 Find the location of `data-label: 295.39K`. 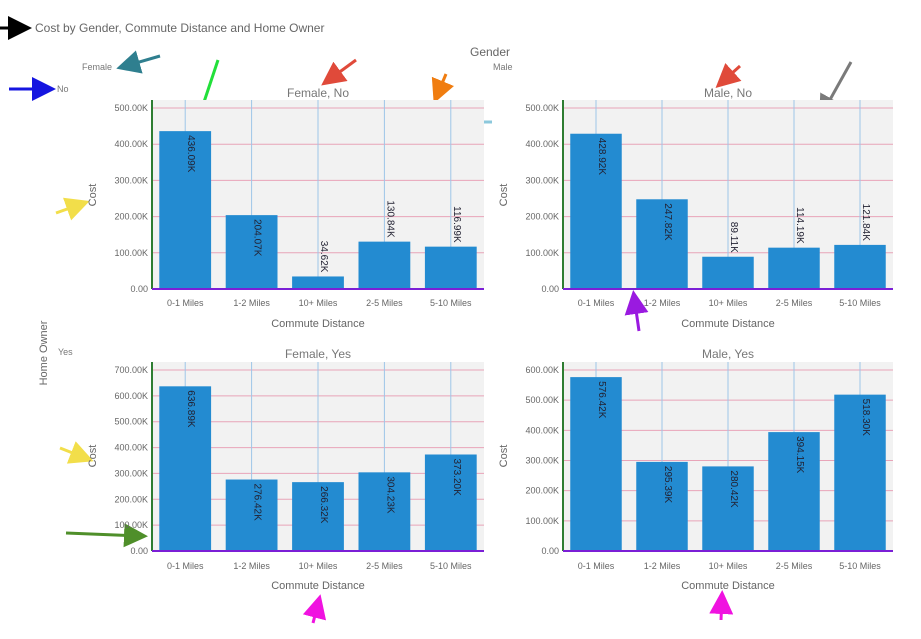

data-label: 295.39K is located at coordinates (667, 485).